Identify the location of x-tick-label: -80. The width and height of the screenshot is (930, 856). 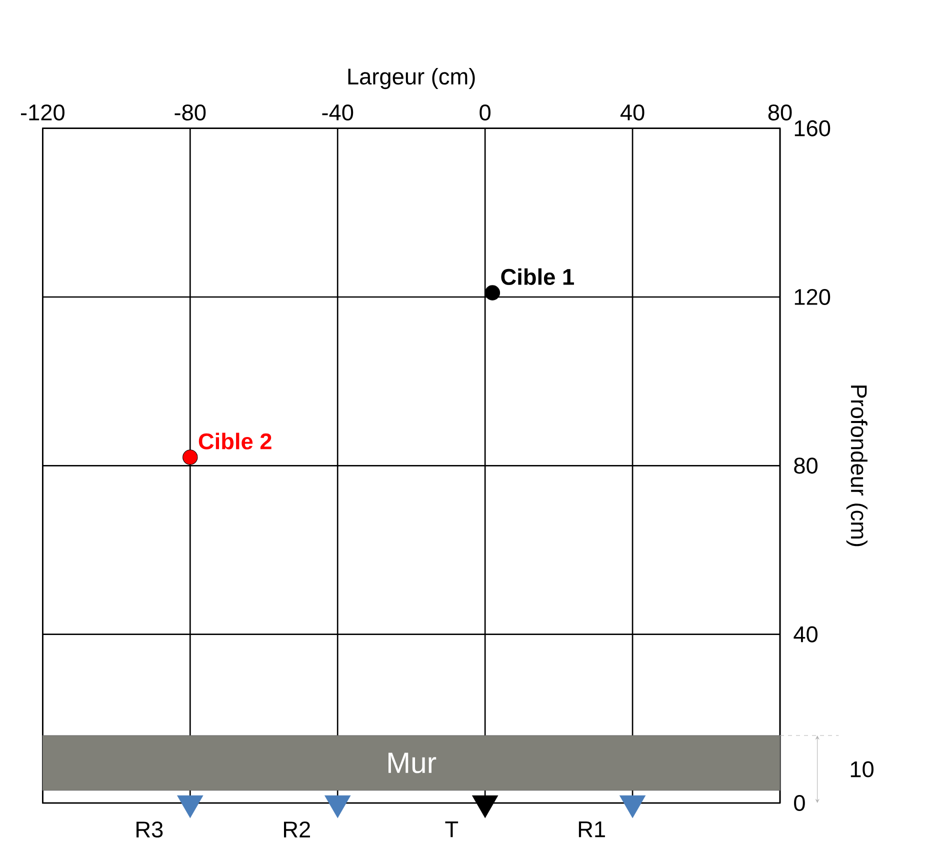
(190, 112).